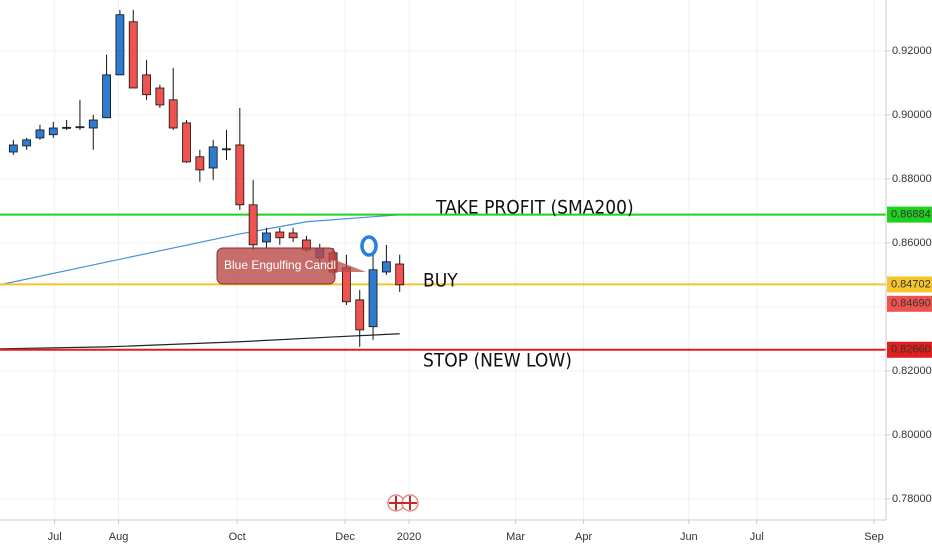 The width and height of the screenshot is (932, 550). I want to click on y-tick-label: 0.82000, so click(912, 371).